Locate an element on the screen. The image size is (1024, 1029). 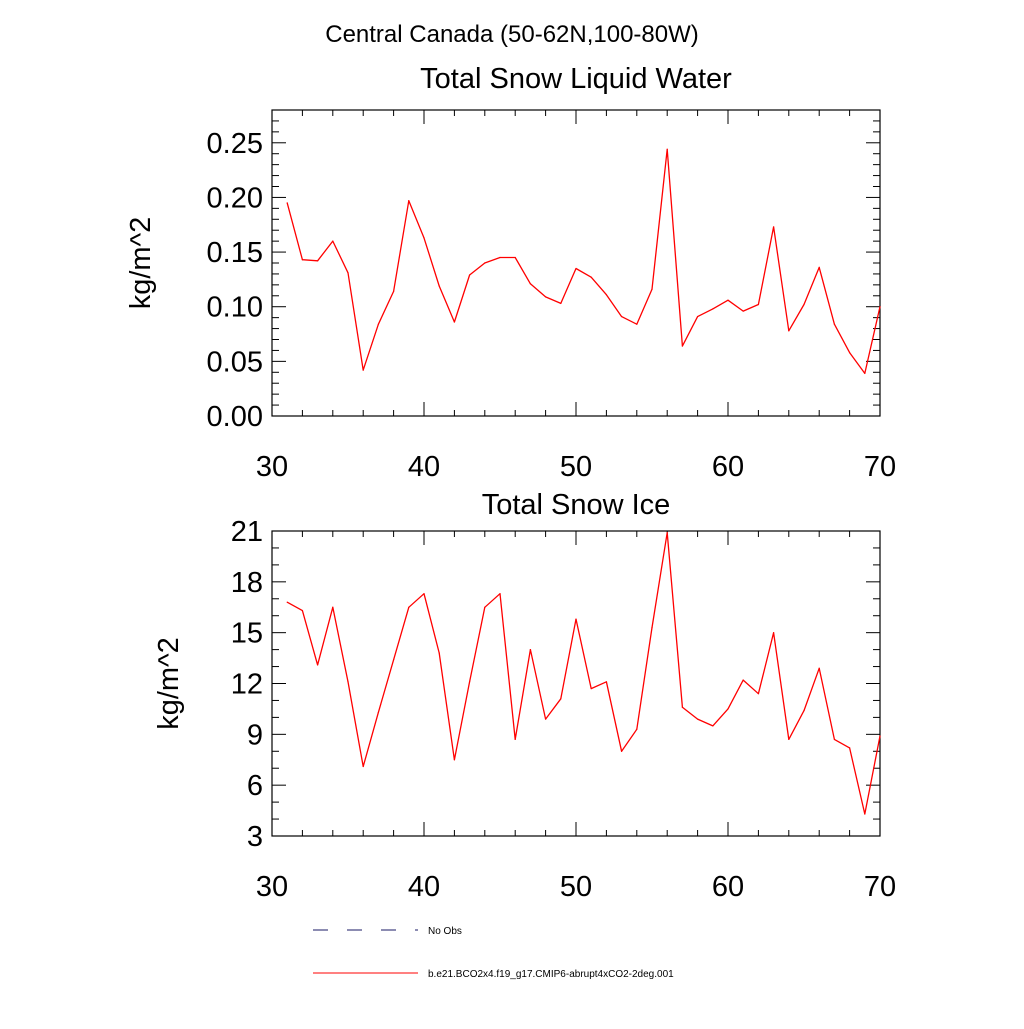
page-title: Central Canada (50-62N,100-80W) is located at coordinates (512, 34).